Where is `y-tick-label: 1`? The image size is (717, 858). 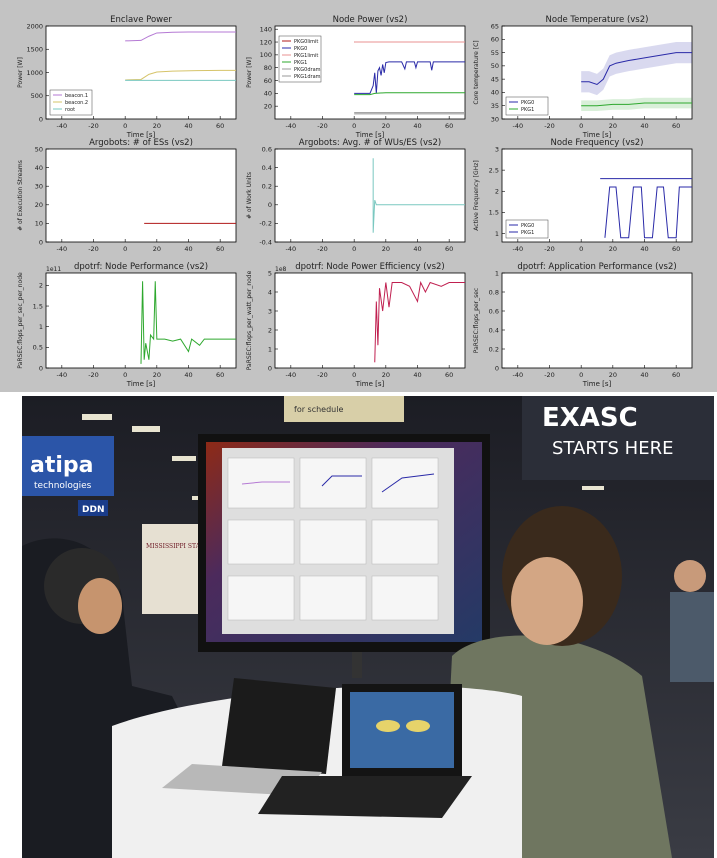
y-tick-label: 1 is located at coordinates (497, 273).